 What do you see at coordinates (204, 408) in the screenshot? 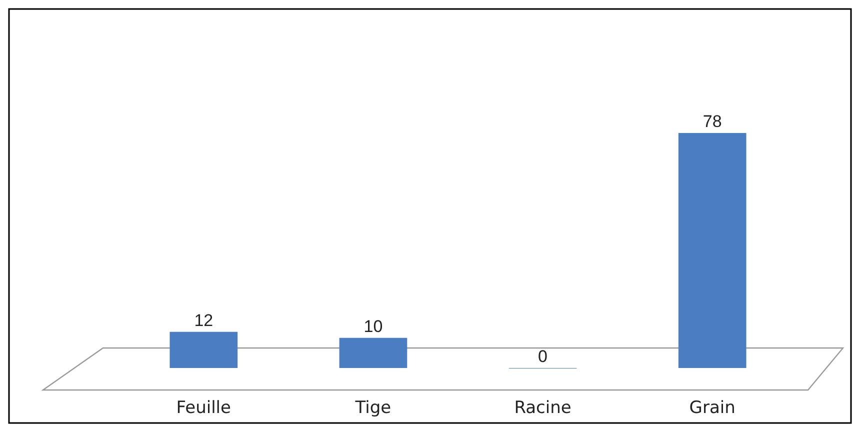
I see `x-tick-label: Feuille` at bounding box center [204, 408].